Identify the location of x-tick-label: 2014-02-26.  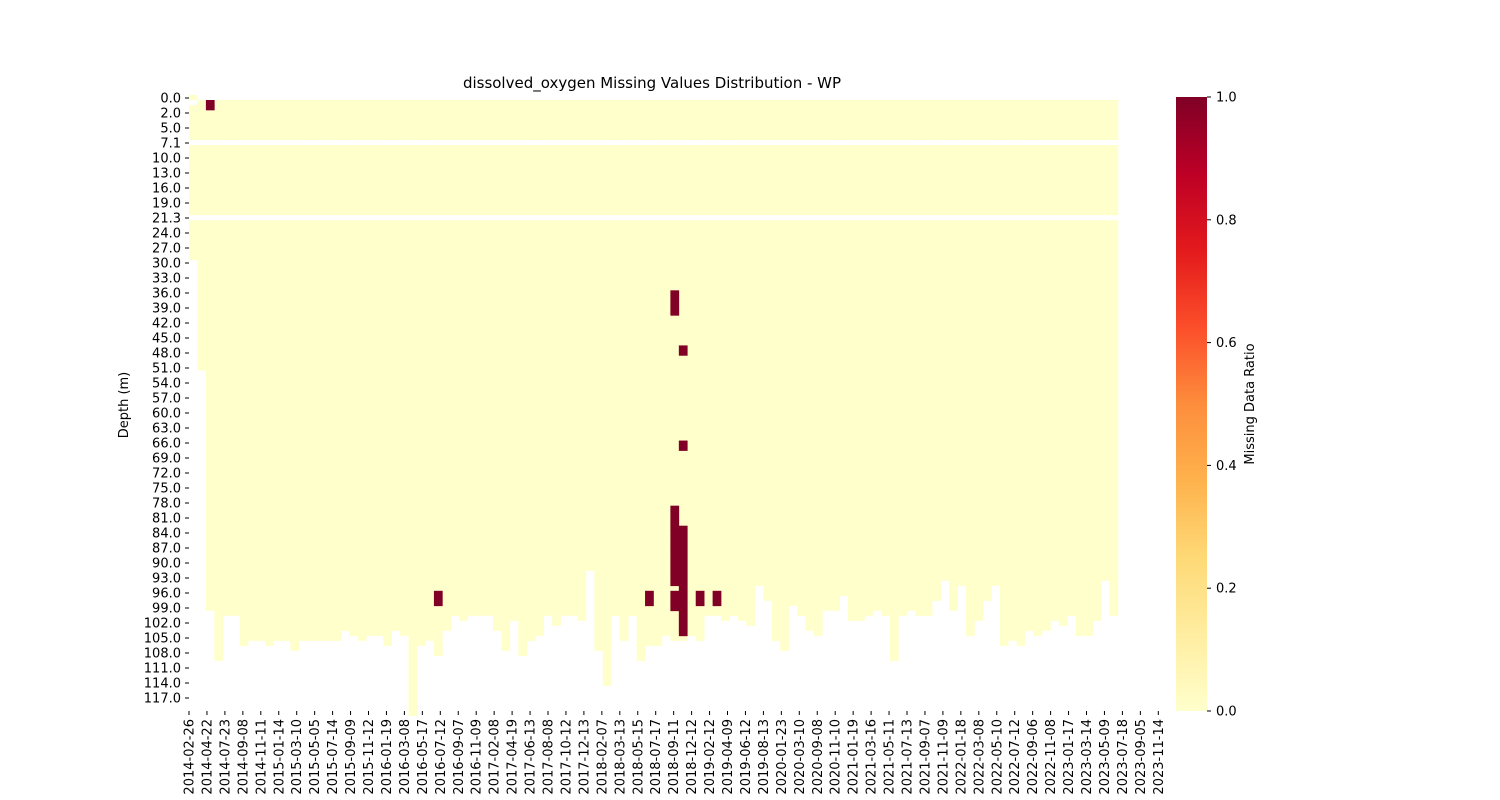
(190, 757).